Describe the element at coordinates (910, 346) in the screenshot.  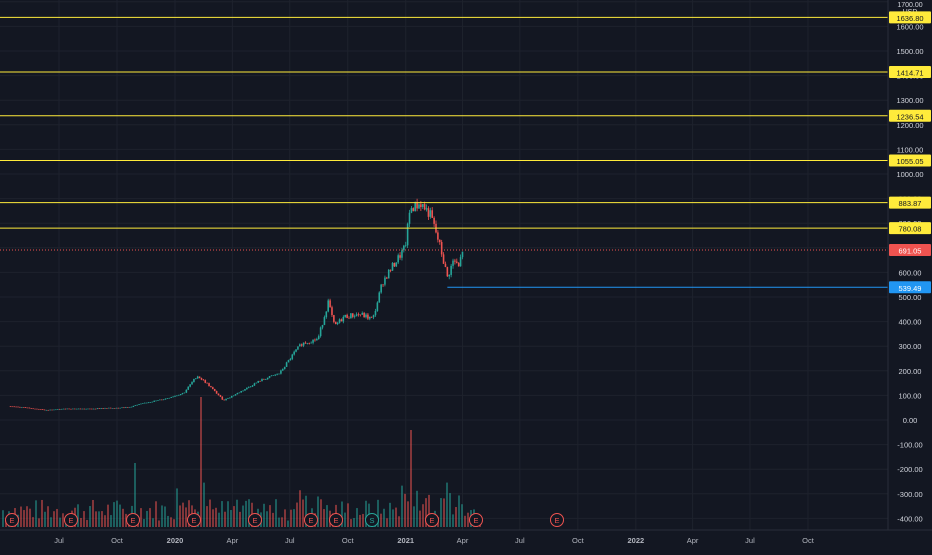
I see `y-tick-label: 300.00` at that location.